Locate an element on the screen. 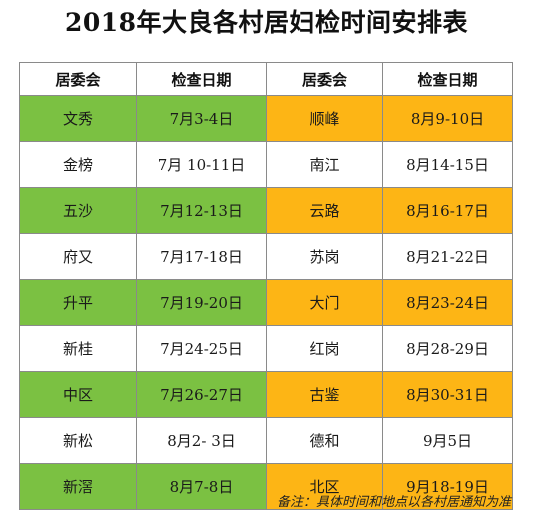 This screenshot has height=518, width=533. committee-cell: 古鉴 is located at coordinates (324, 394).